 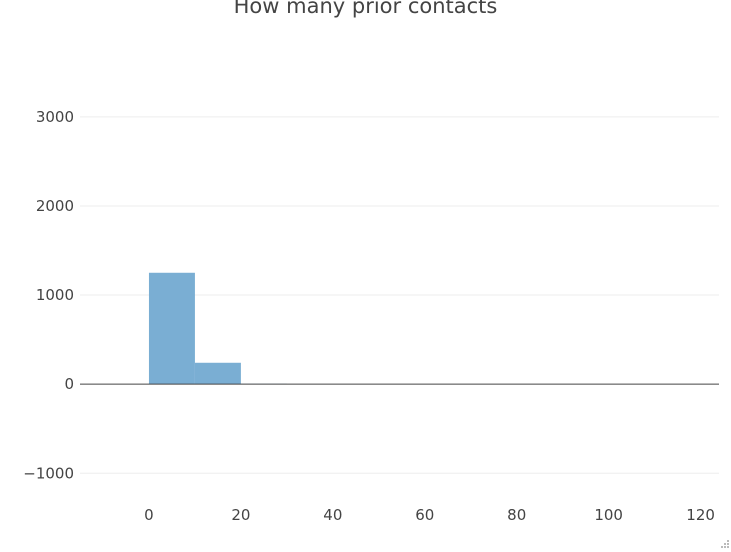 I want to click on y-tick-label: 0, so click(x=69, y=384).